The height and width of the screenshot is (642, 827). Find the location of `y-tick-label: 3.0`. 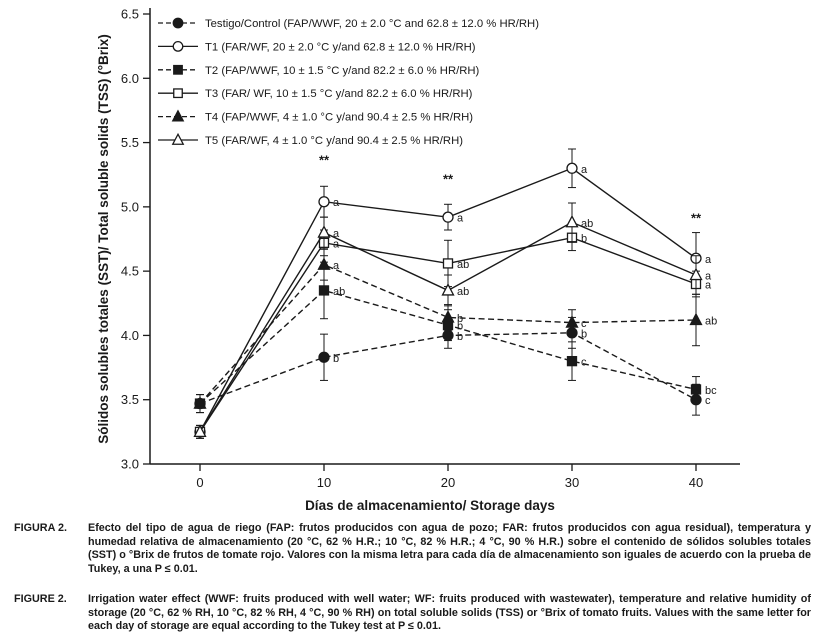

y-tick-label: 3.0 is located at coordinates (130, 464).